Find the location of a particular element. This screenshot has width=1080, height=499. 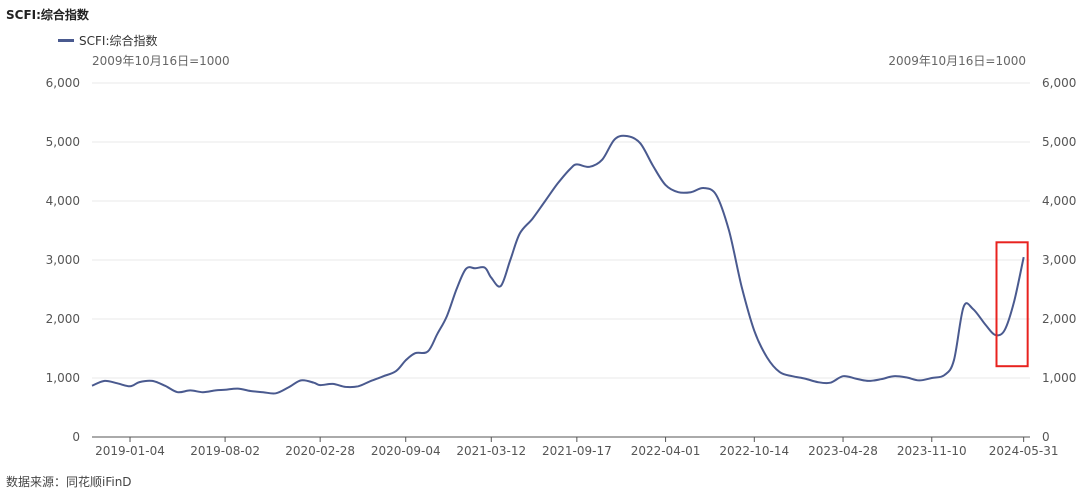

y-tick-label-left: 3,000 is located at coordinates (63, 260).